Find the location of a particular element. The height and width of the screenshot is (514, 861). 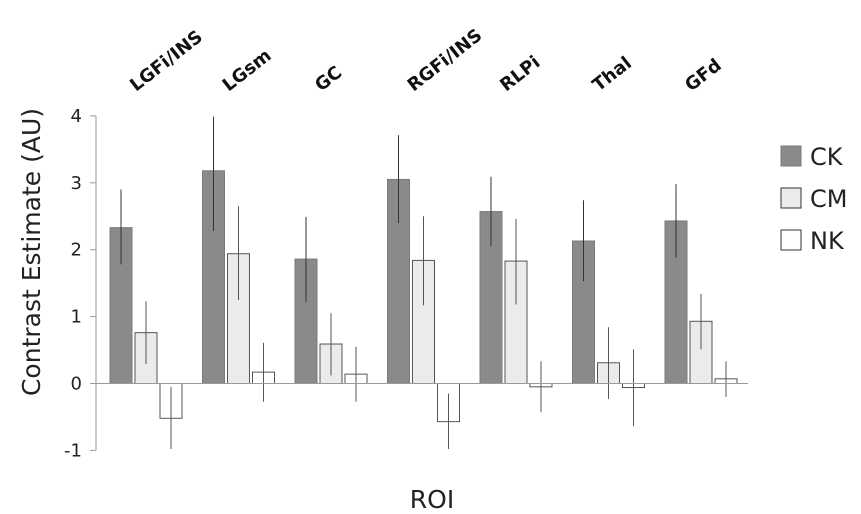

category-label: GC is located at coordinates (328, 79).